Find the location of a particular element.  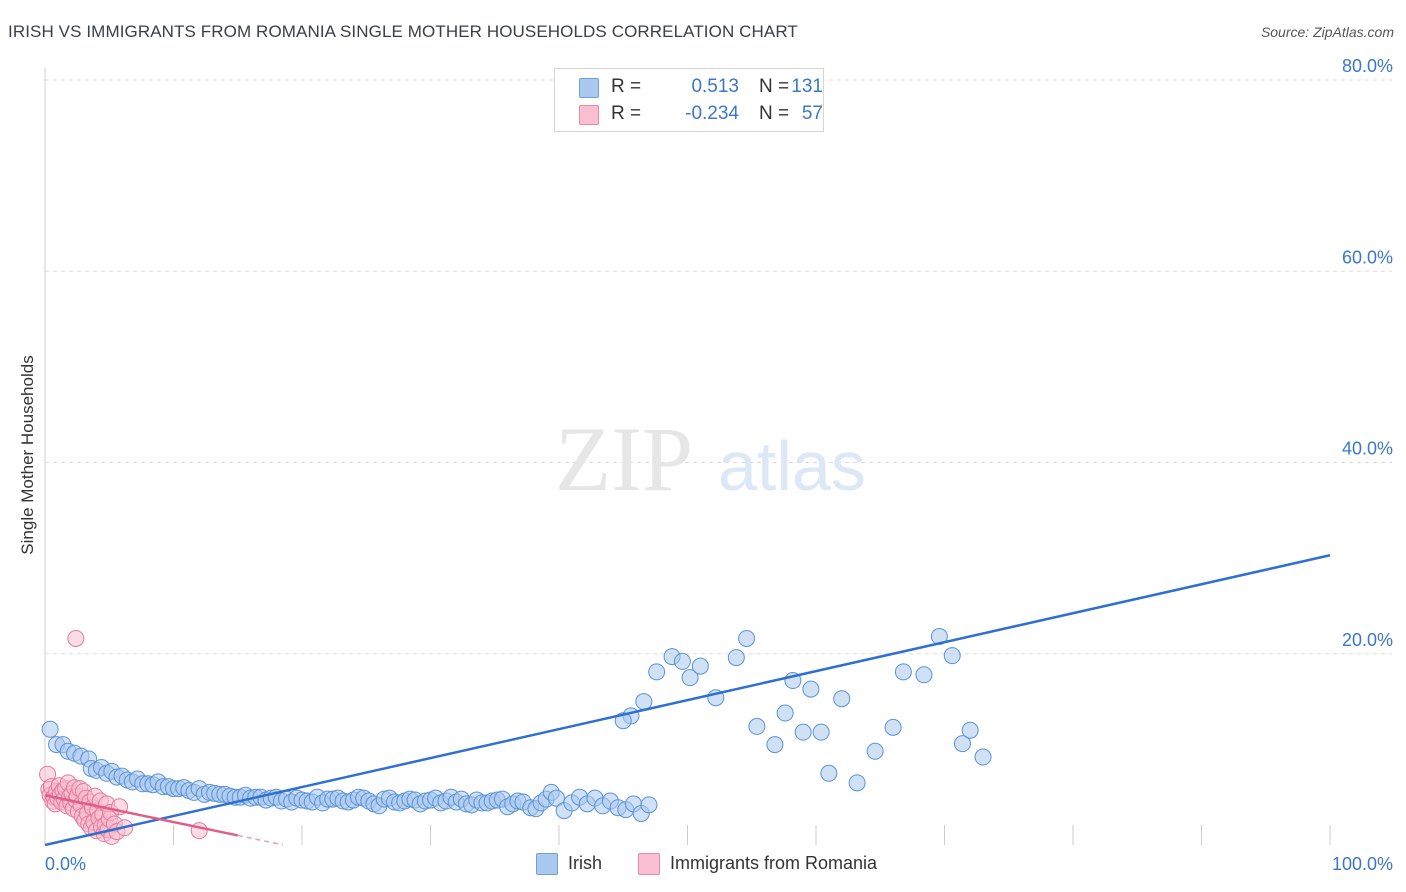

watermark-atlas: atlas is located at coordinates (792, 466).